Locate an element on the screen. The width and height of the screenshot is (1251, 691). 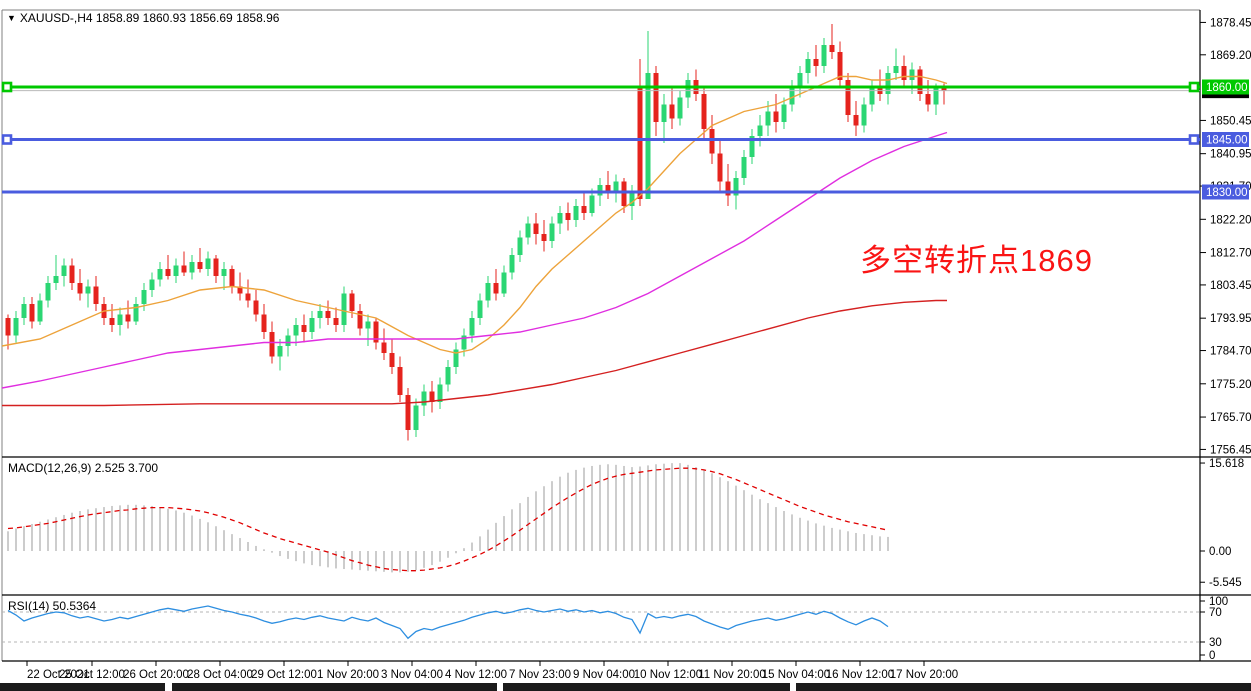
price-tick-label: 1793.95 is located at coordinates (1230, 319).